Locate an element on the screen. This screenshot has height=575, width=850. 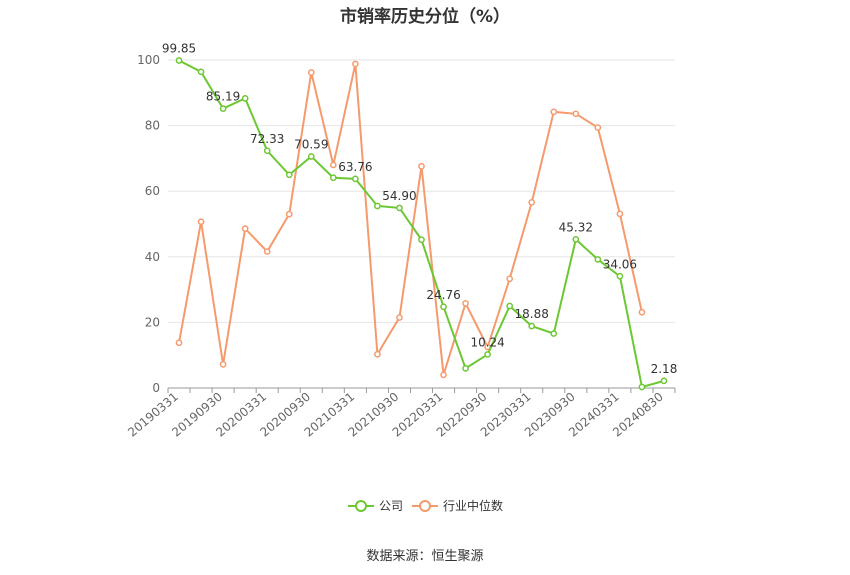
data-label-company: 2.18 is located at coordinates (664, 369).